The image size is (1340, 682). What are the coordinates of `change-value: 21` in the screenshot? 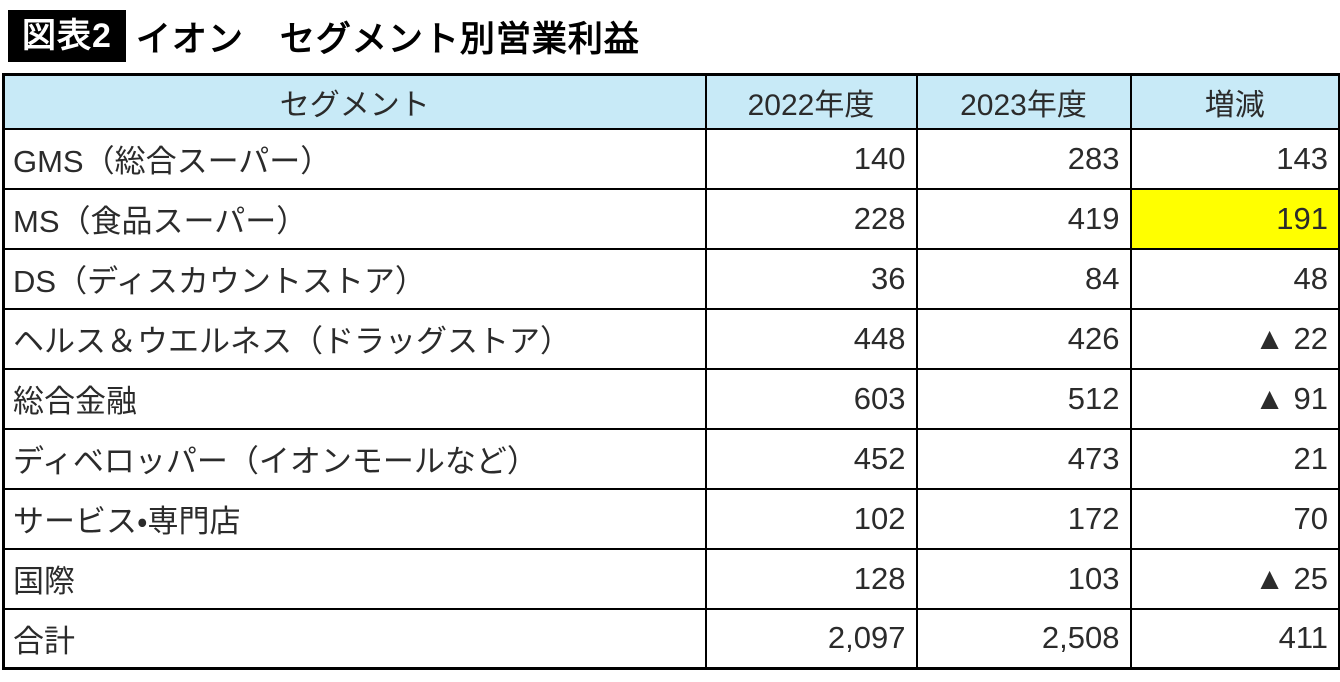 It's located at (1234, 458).